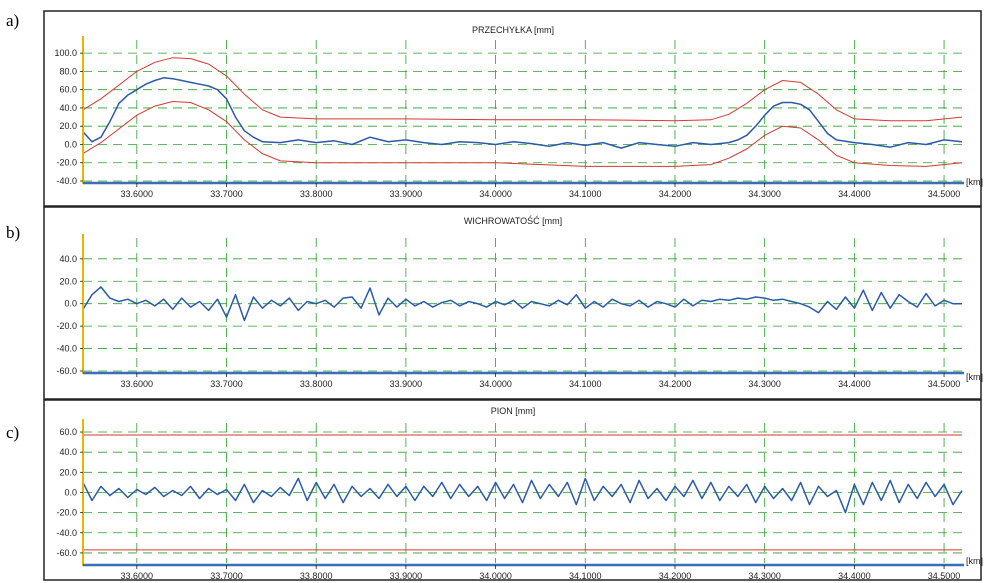 The image size is (989, 583). I want to click on chart-title: PION [mm], so click(513, 411).